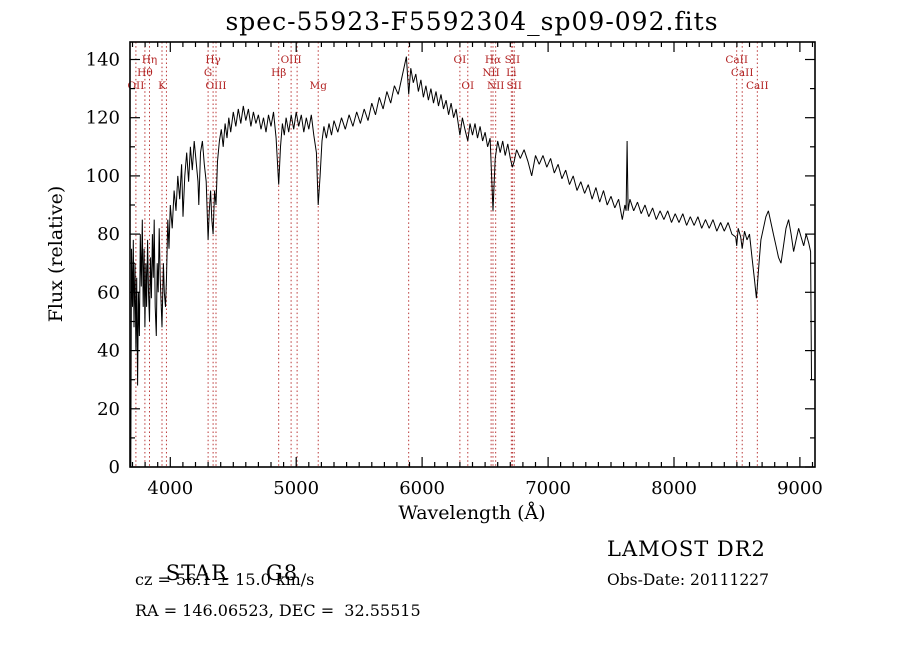  Describe the element at coordinates (291, 60) in the screenshot. I see `line-label-OIII-4959: OIII` at that location.